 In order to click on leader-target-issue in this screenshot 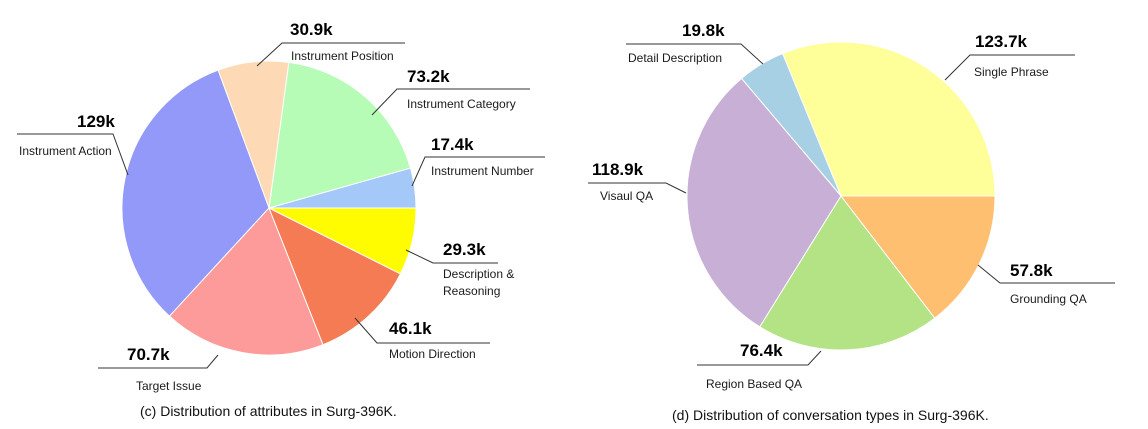, I will do `click(158, 361)`.